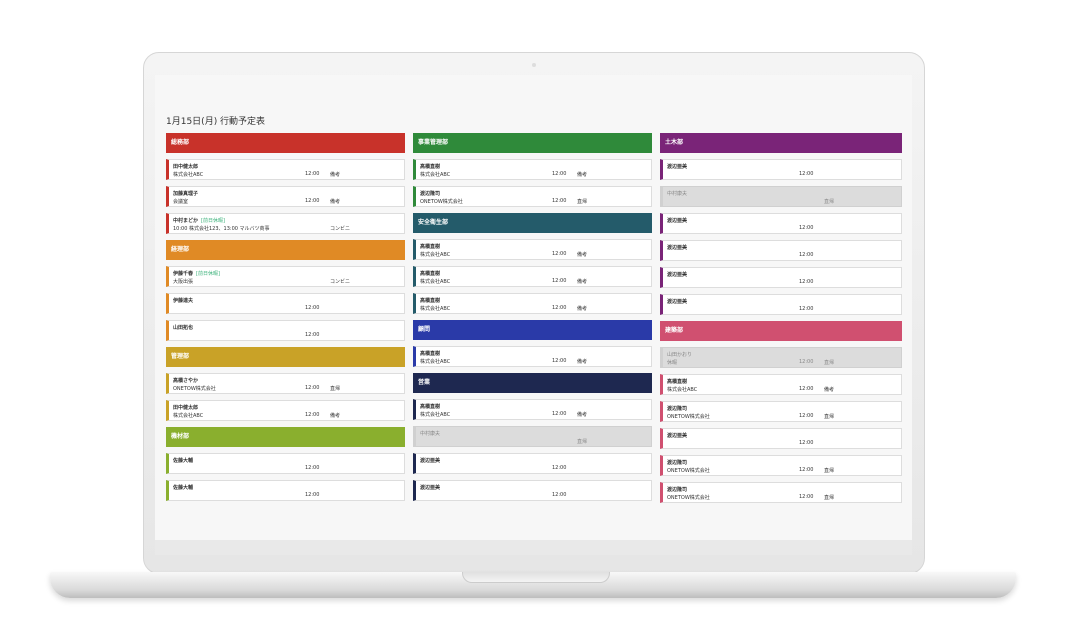 This screenshot has height=633, width=1068. What do you see at coordinates (532, 436) in the screenshot?
I see `schedule-entry: 中村康夫直帰` at bounding box center [532, 436].